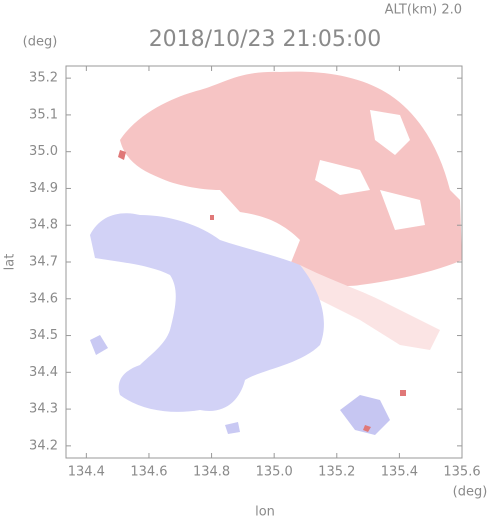  Describe the element at coordinates (86, 472) in the screenshot. I see `x-tick-label: 134.4` at that location.